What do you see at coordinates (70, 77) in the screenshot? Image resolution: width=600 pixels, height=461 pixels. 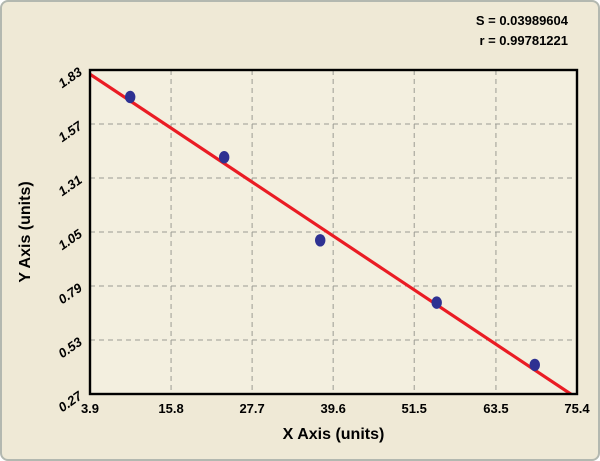 I see `y-tick-label: 1.83` at bounding box center [70, 77].